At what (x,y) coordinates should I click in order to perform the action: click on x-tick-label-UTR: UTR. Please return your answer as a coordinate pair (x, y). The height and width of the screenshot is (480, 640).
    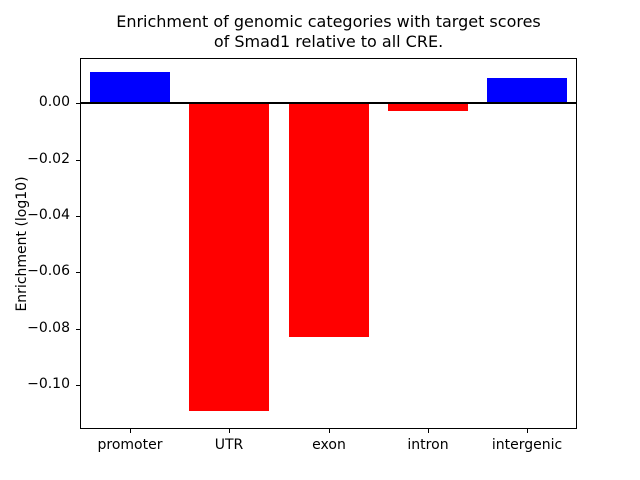
    Looking at the image, I should click on (229, 445).